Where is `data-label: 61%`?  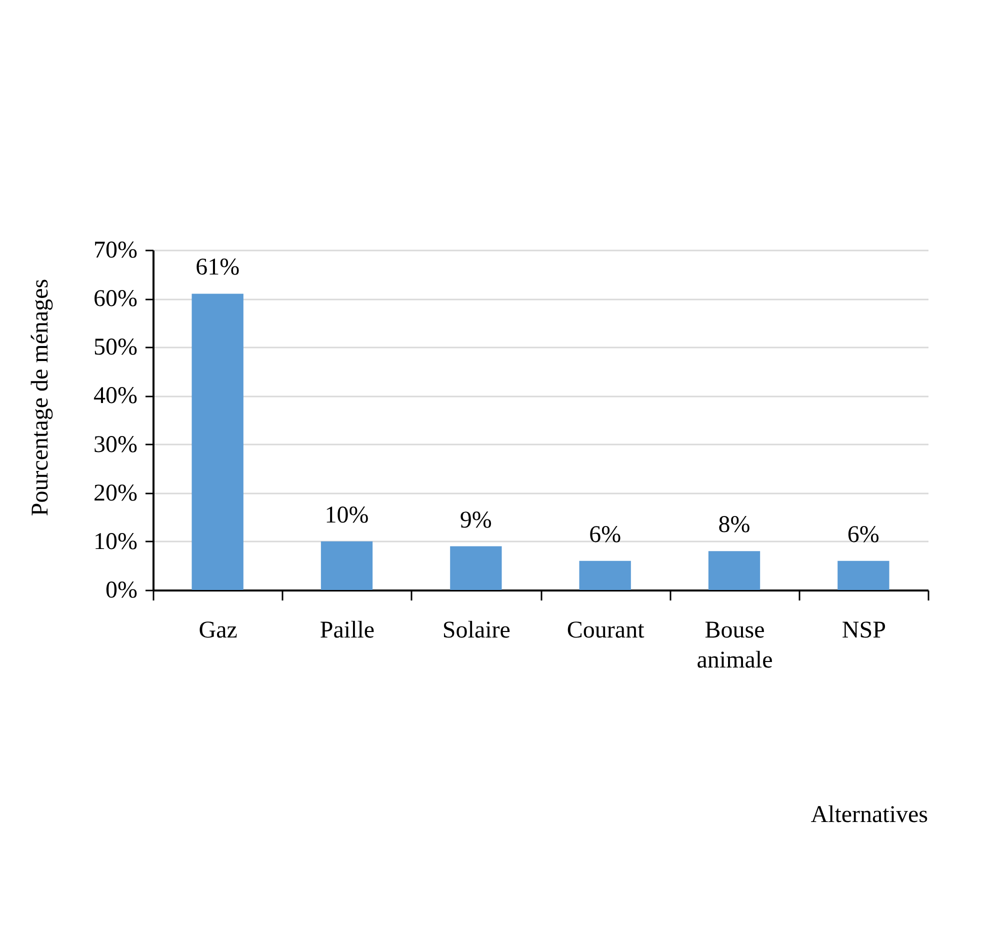
data-label: 61% is located at coordinates (218, 267).